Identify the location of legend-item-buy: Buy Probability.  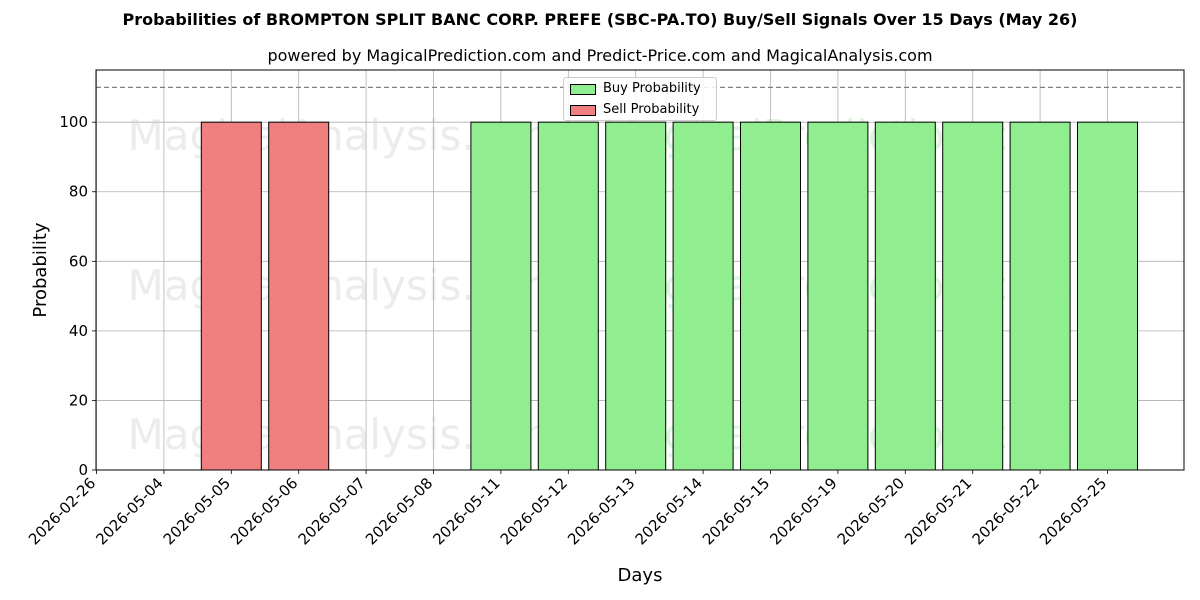
(635, 89).